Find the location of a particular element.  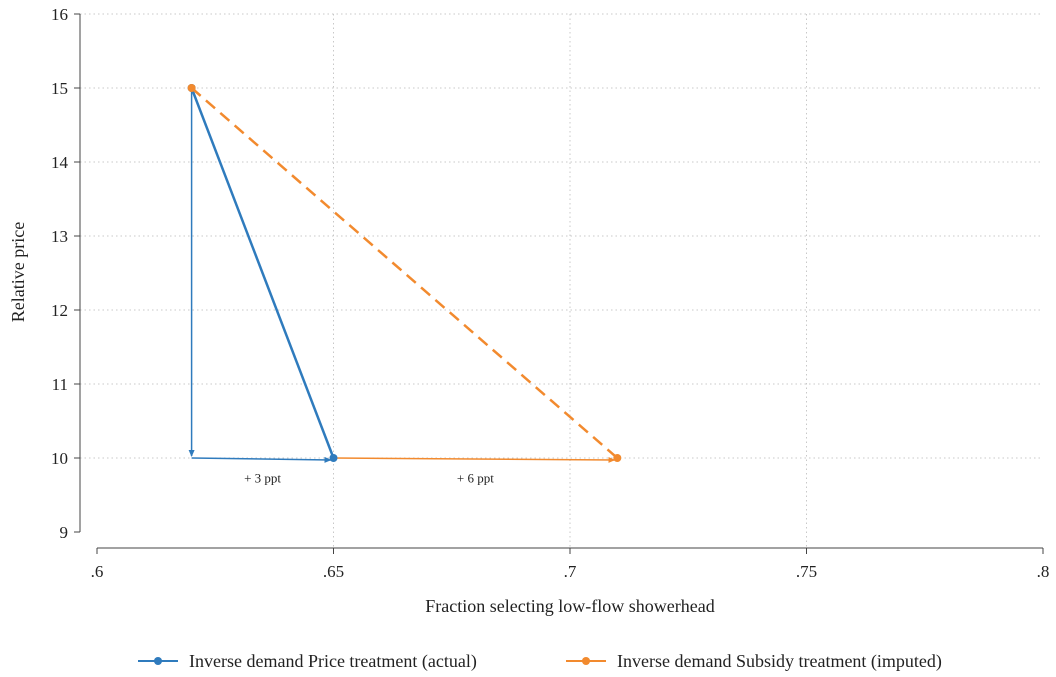

y-tick-label: 10 is located at coordinates (59, 458).